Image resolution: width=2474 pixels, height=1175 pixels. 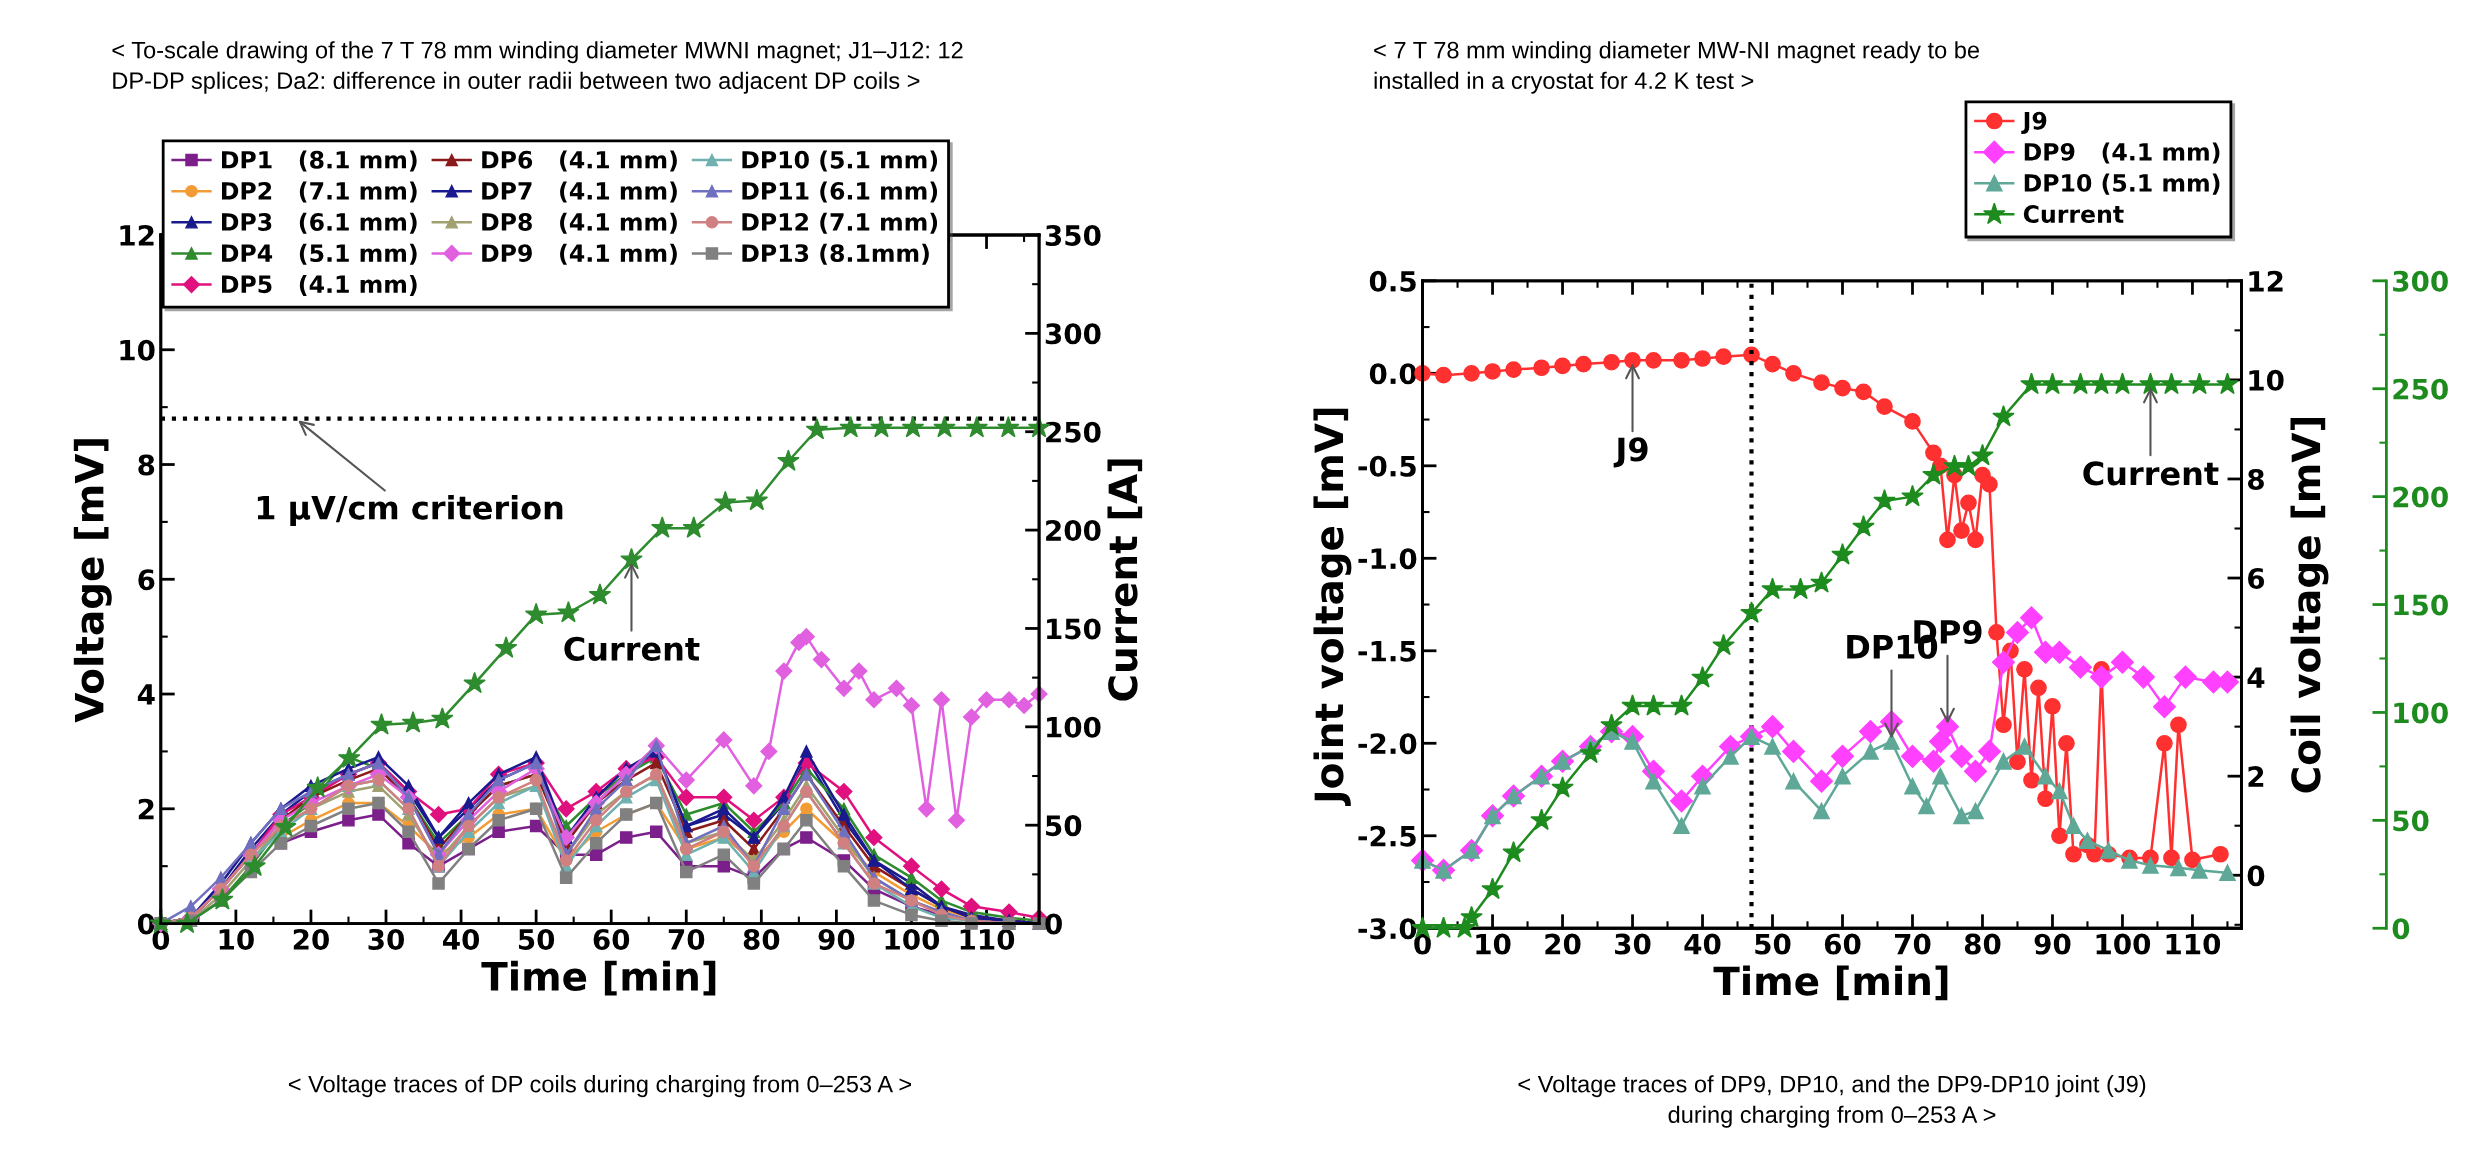 I want to click on legend-label: Current, so click(x=2073, y=214).